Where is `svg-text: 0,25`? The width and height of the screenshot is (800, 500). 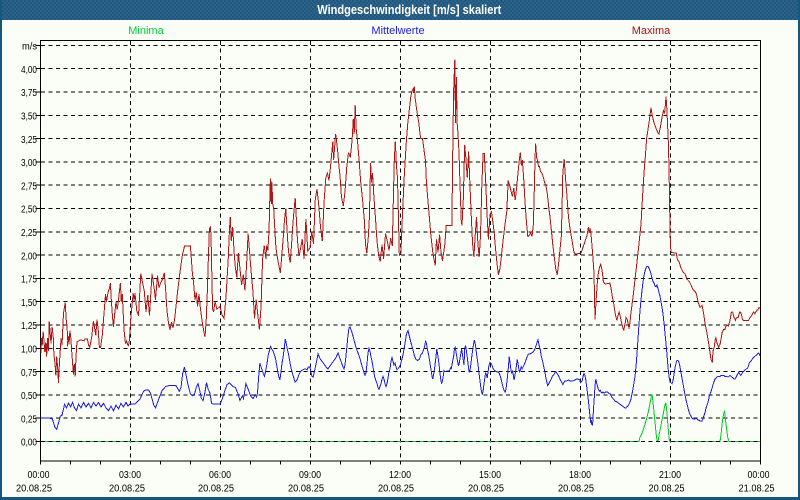
svg-text: 0,25 is located at coordinates (29, 419).